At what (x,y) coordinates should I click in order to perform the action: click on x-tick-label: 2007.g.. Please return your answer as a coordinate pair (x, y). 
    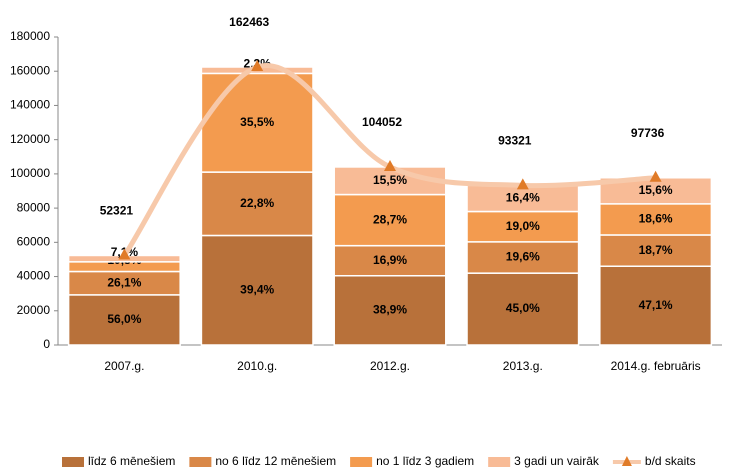
    Looking at the image, I should click on (124, 366).